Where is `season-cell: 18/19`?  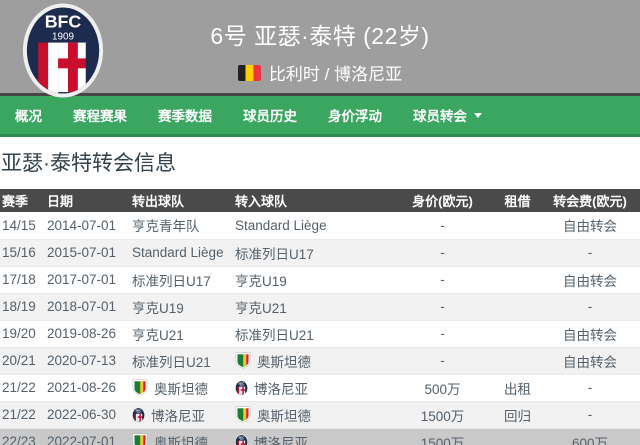 season-cell: 18/19 is located at coordinates (22, 307).